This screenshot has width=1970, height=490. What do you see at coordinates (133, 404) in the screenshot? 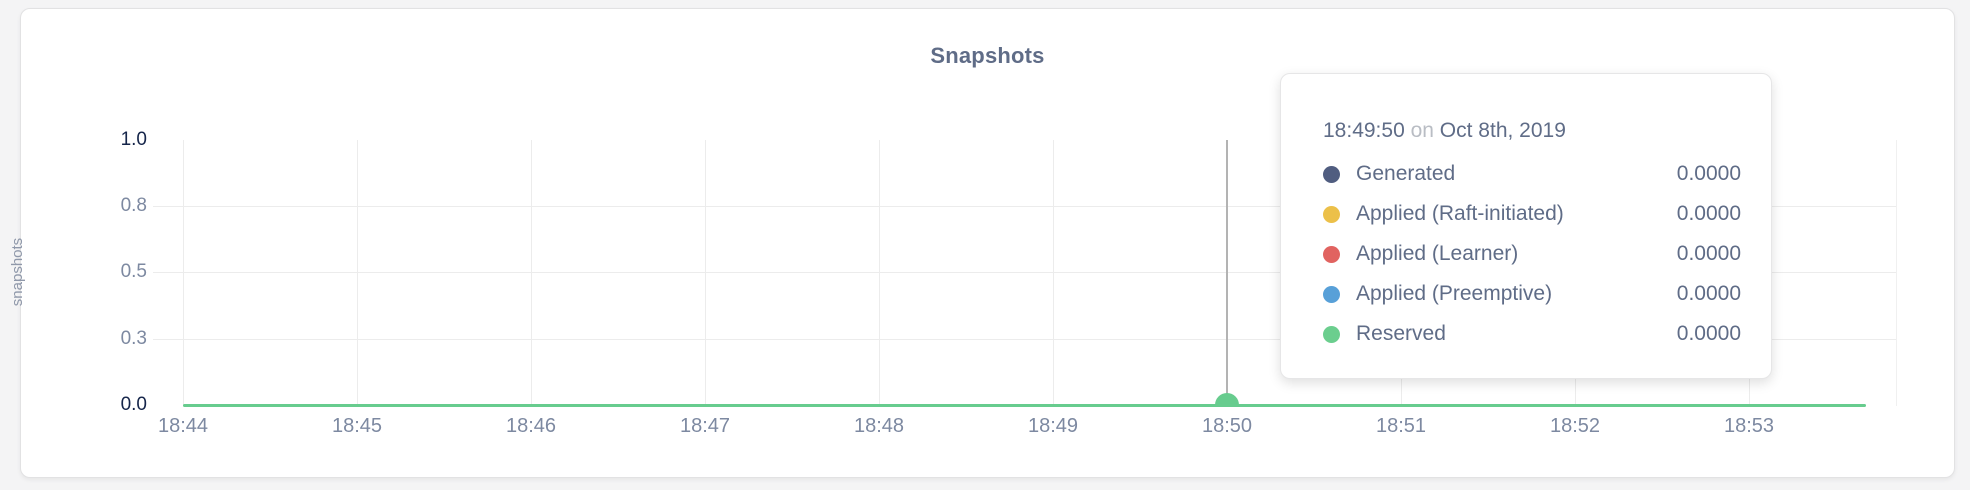
I see `y-tick-label: 0.0` at bounding box center [133, 404].